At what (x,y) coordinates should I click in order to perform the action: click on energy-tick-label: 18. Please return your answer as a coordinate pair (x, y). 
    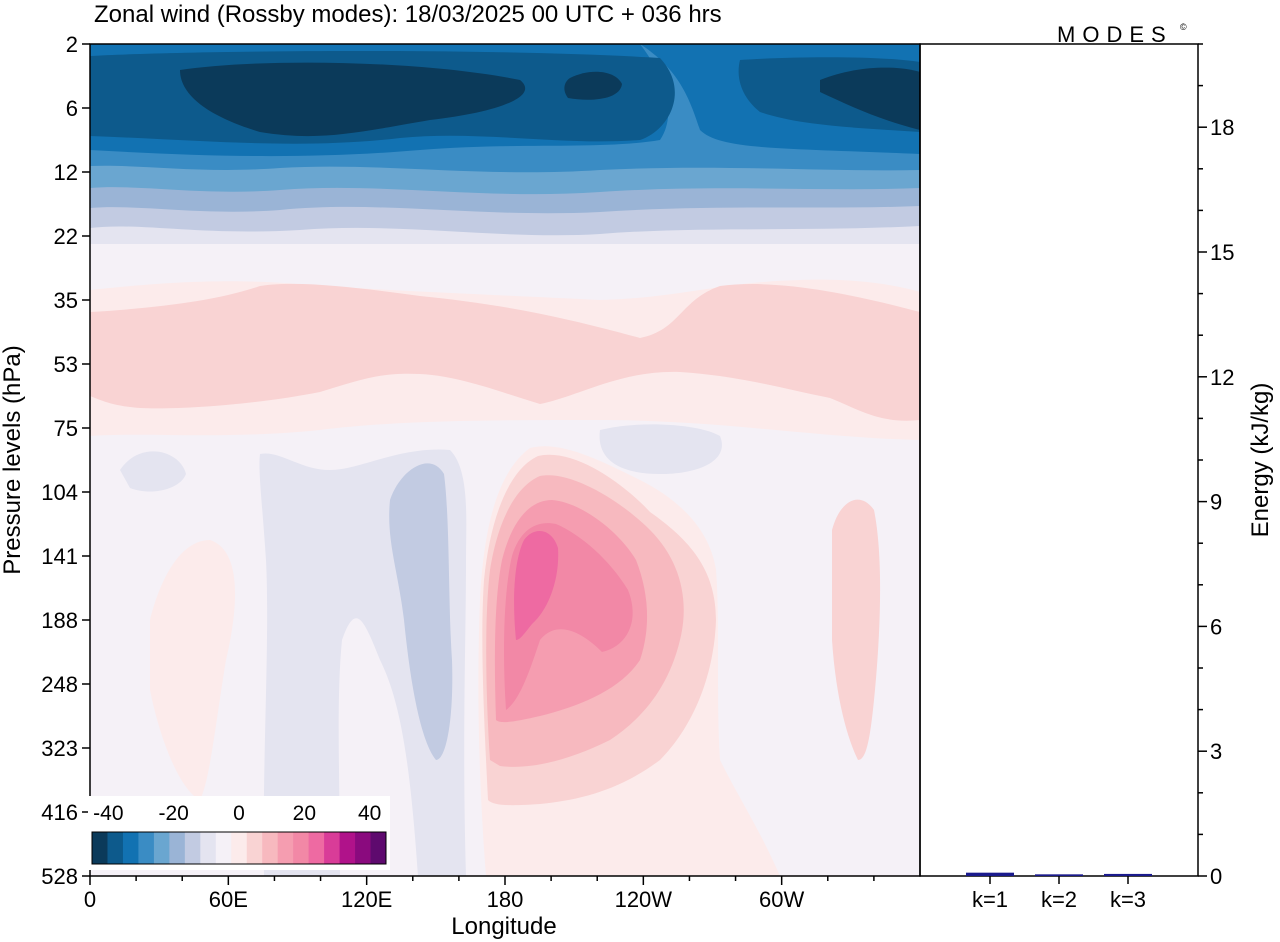
    Looking at the image, I should click on (1222, 127).